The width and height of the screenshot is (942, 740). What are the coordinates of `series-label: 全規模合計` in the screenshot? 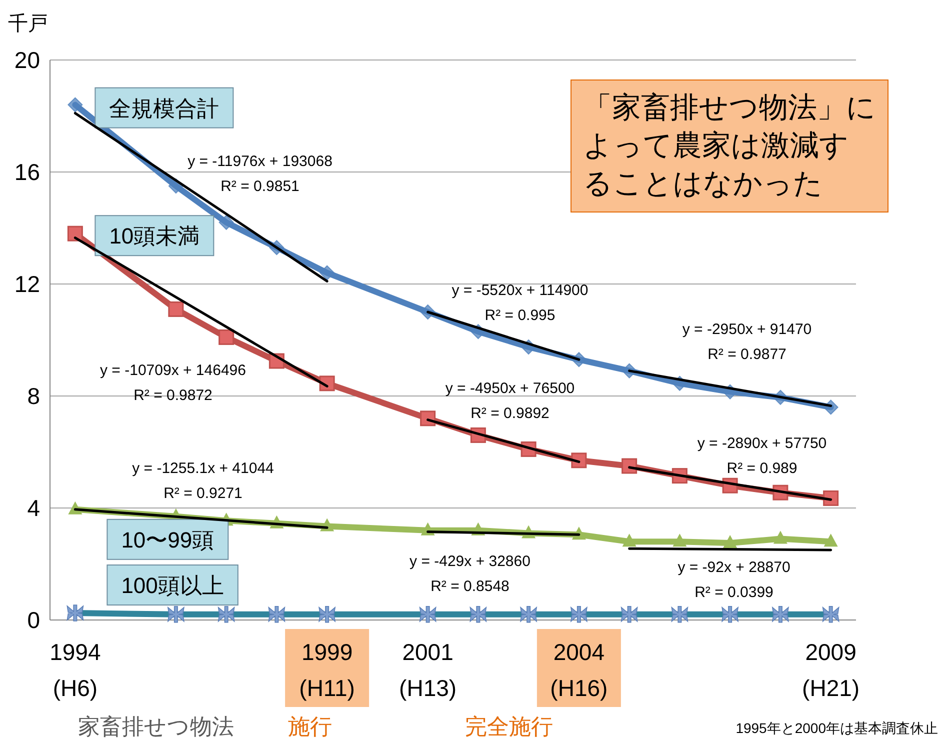 It's located at (164, 107).